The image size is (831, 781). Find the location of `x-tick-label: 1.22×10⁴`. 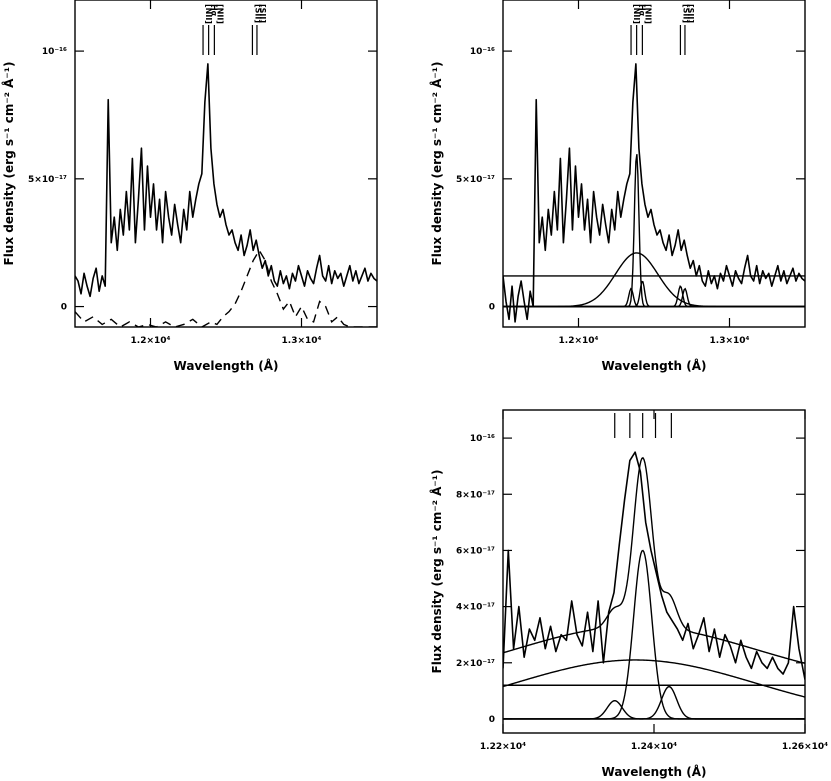

x-tick-label: 1.22×10⁴ is located at coordinates (503, 747).